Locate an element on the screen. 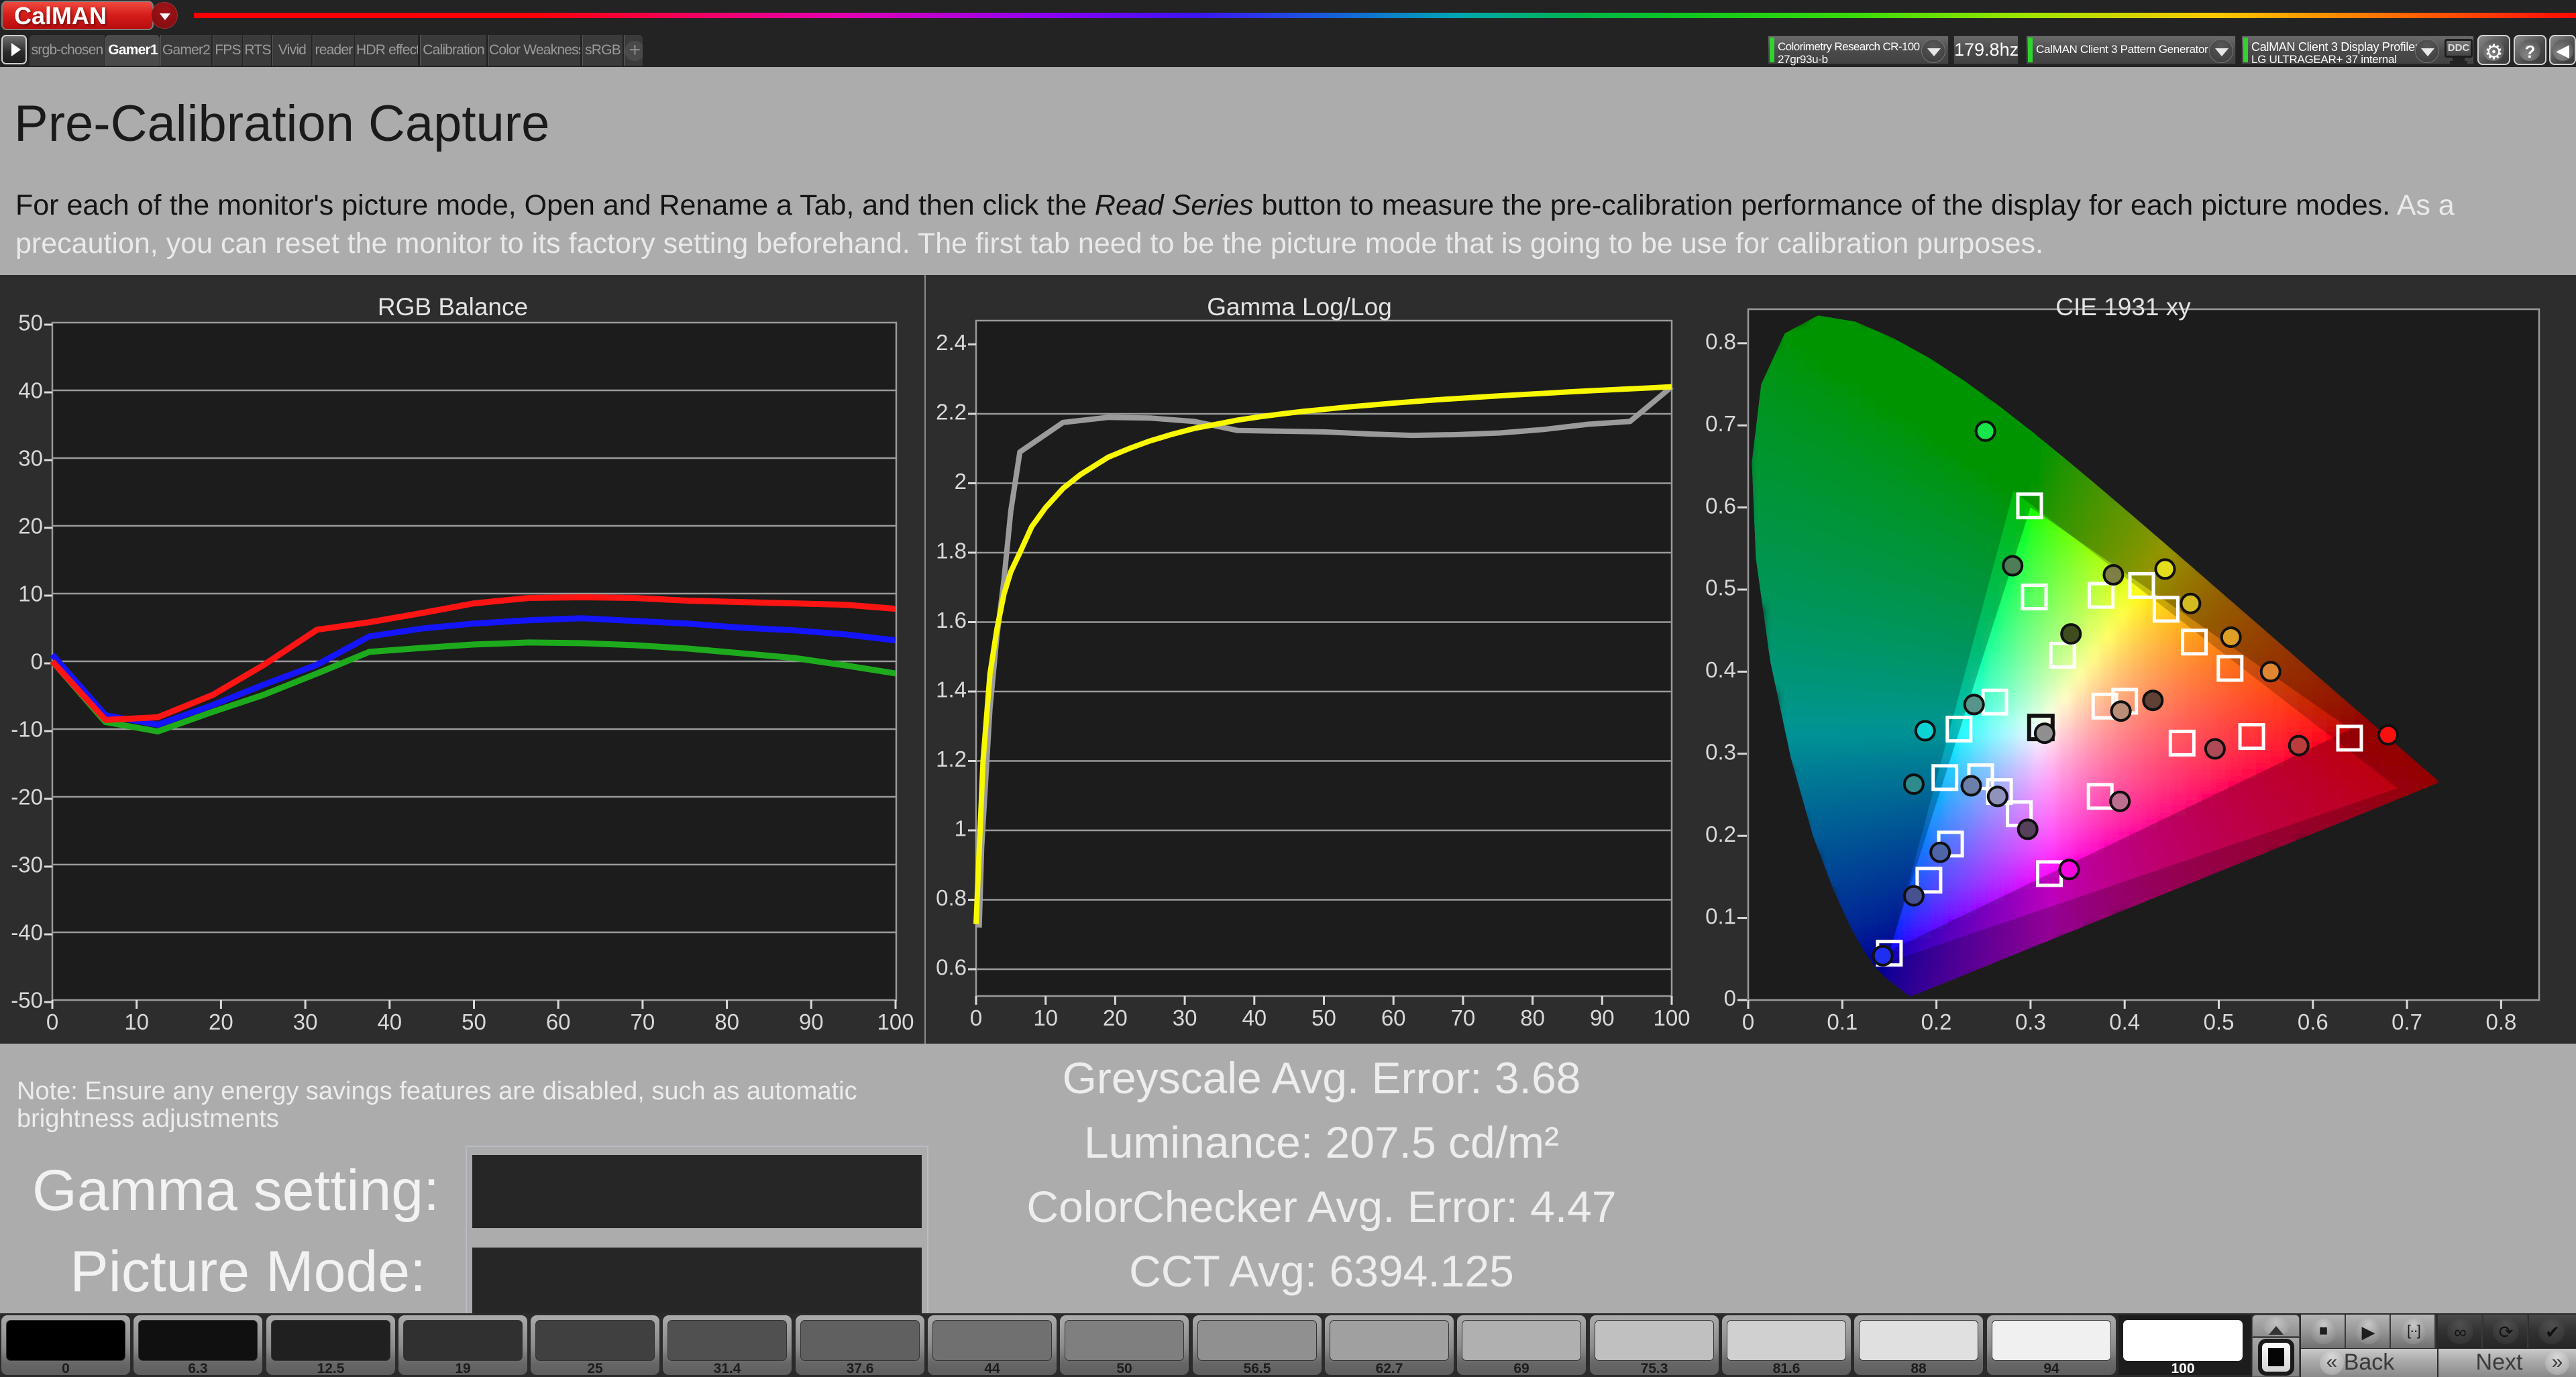 Image resolution: width=2576 pixels, height=1377 pixels. svg-text: 2.4 is located at coordinates (951, 342).